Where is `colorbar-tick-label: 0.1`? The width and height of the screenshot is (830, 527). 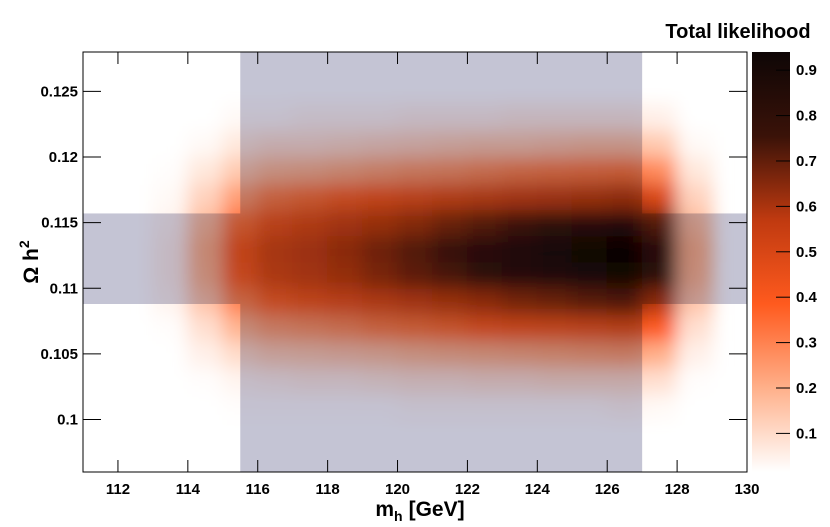 colorbar-tick-label: 0.1 is located at coordinates (806, 433).